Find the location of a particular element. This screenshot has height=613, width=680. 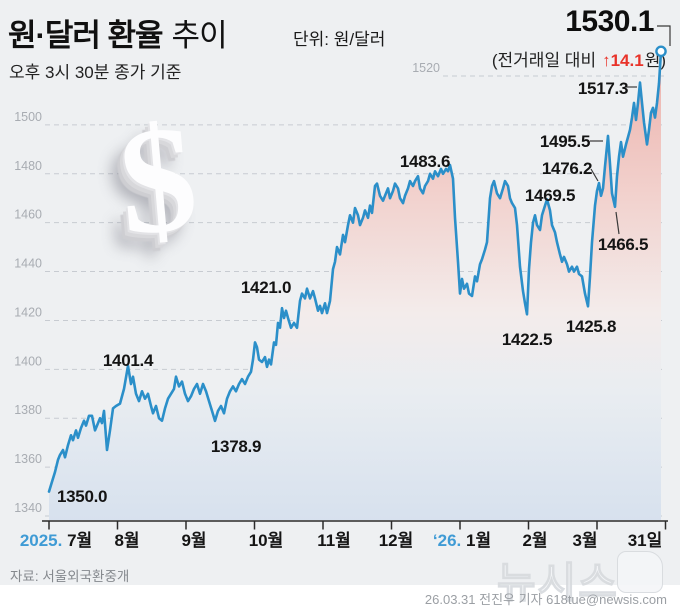

dollar-sign-icon: $ is located at coordinates (158, 180).